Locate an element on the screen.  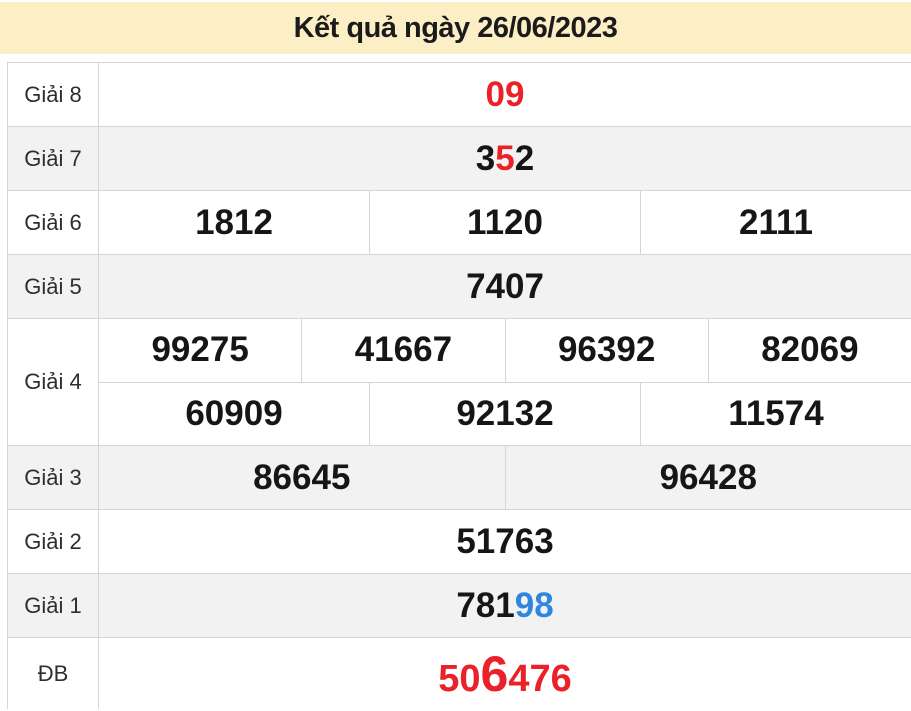
prize-row-dac-biet: ĐB 506476 is located at coordinates (459, 673).